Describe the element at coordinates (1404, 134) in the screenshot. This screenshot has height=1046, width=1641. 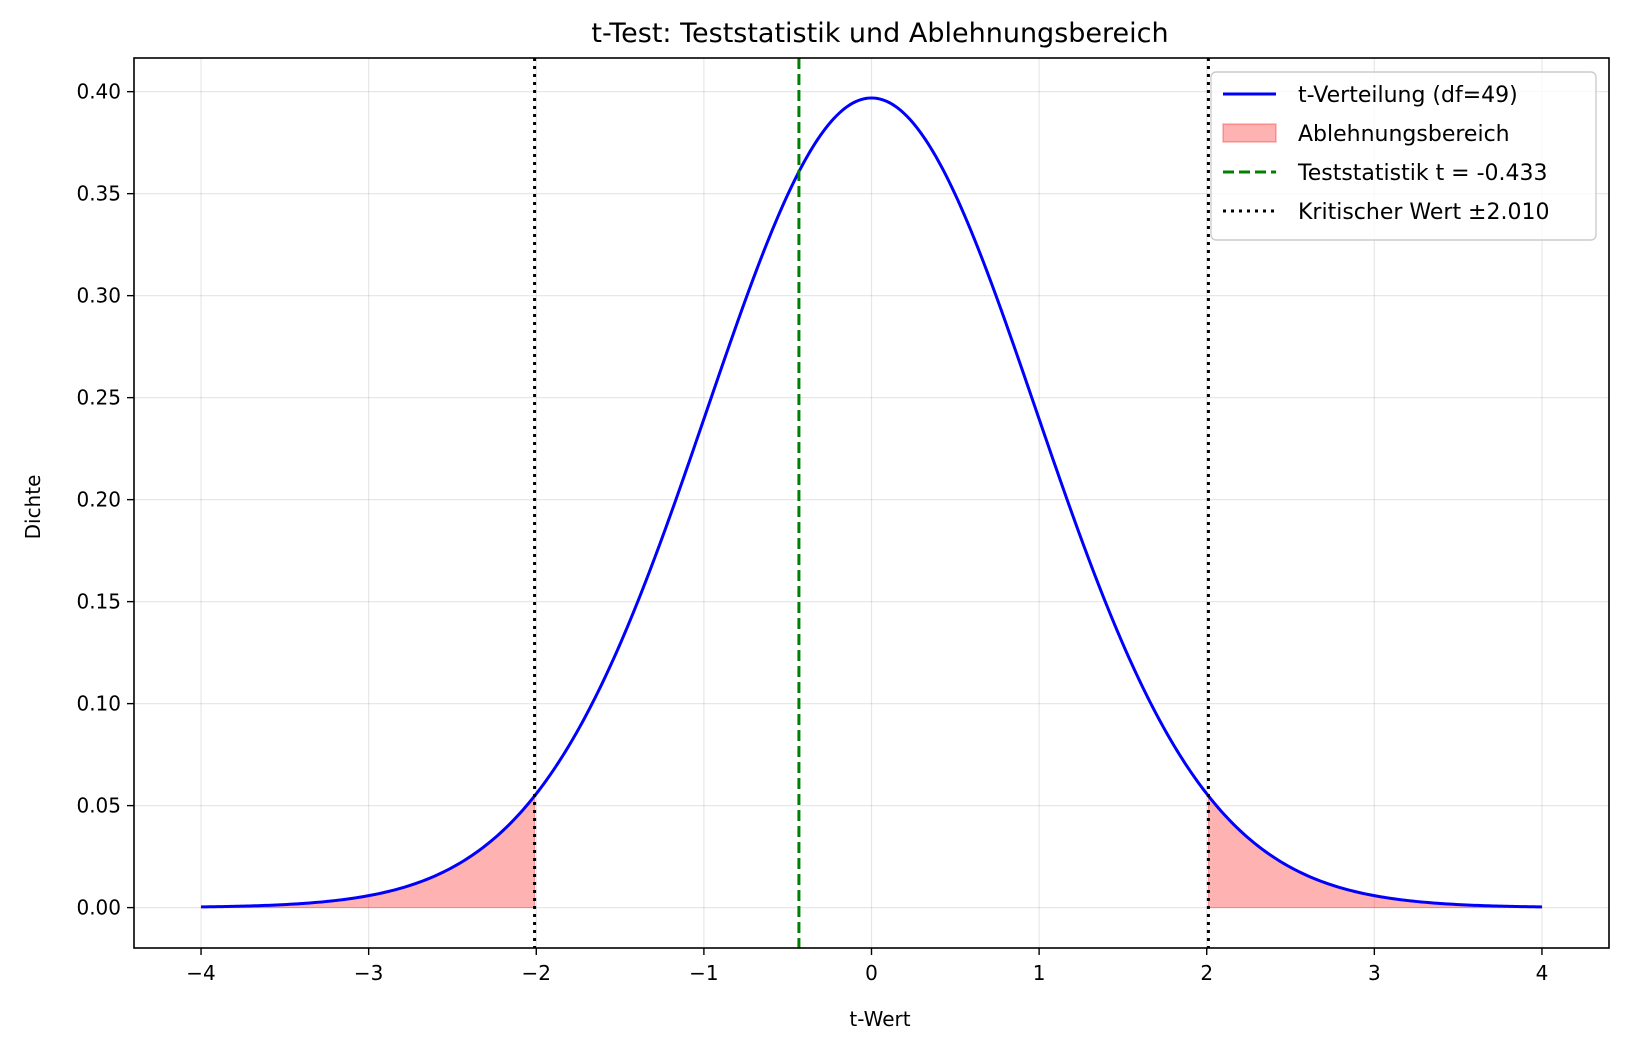
I see `legend-label: Ablehnungsbereich` at that location.